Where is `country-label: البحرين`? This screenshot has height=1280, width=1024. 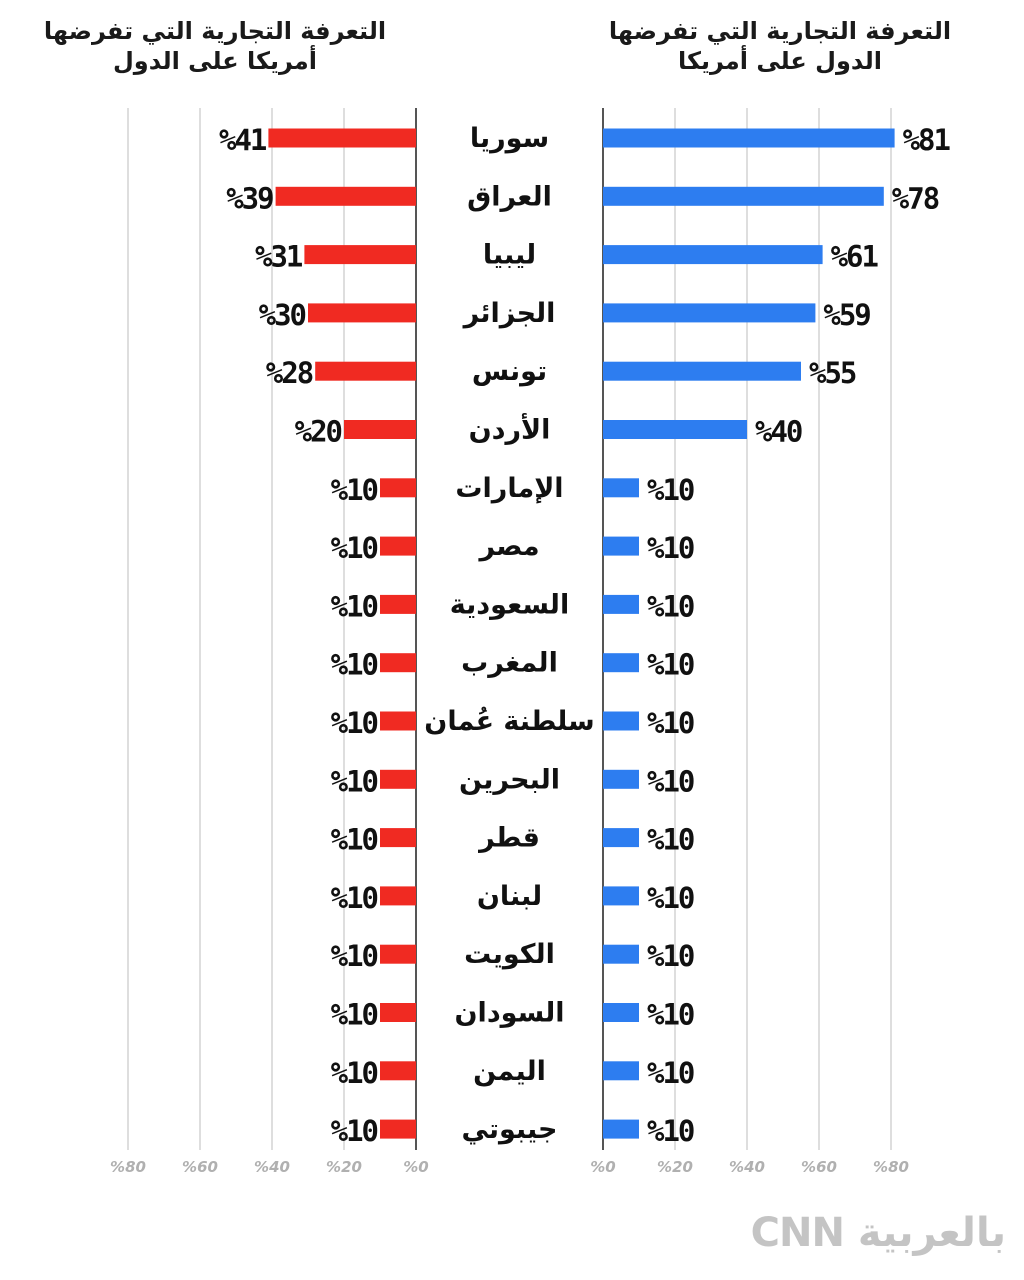
country-label: البحرين is located at coordinates (509, 779).